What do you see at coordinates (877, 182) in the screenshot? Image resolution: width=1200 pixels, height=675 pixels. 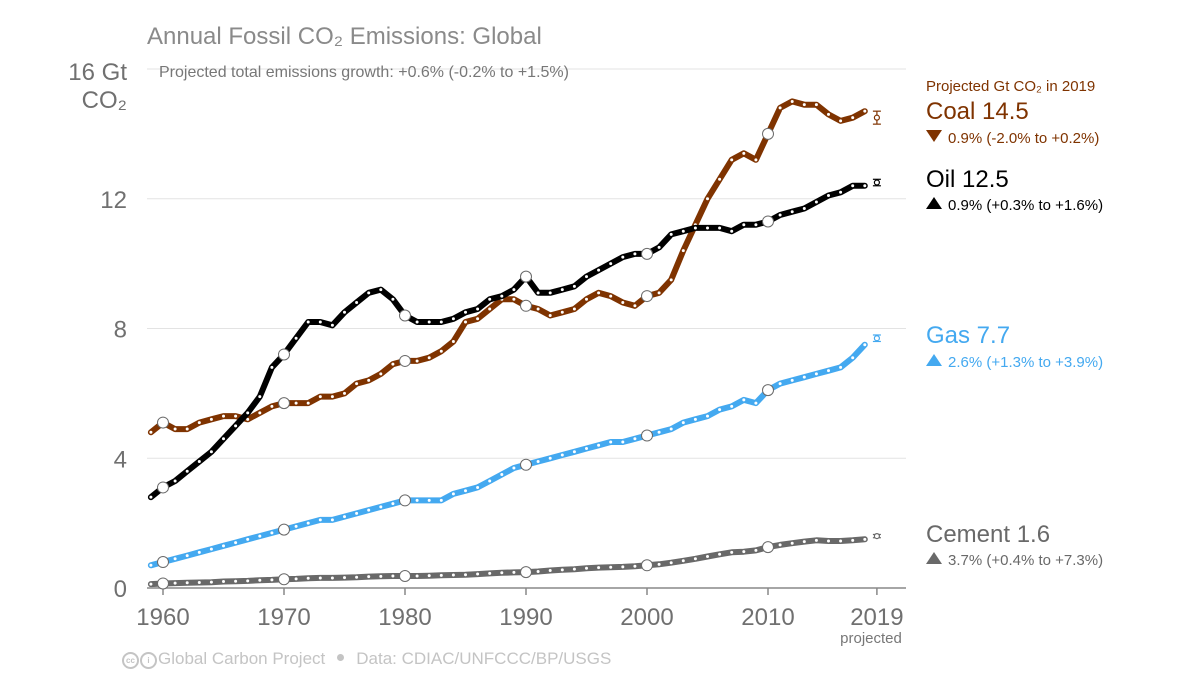 I see `oil-projection-point` at bounding box center [877, 182].